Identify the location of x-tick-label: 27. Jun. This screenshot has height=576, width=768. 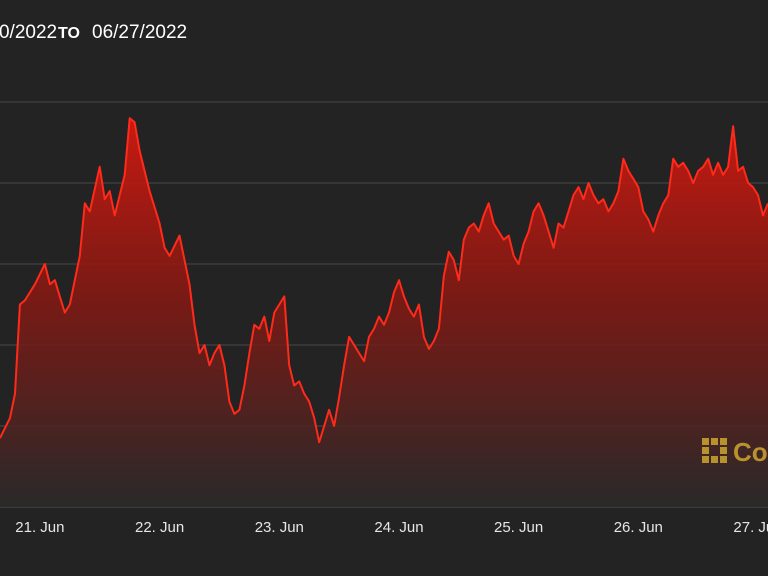
(750, 527).